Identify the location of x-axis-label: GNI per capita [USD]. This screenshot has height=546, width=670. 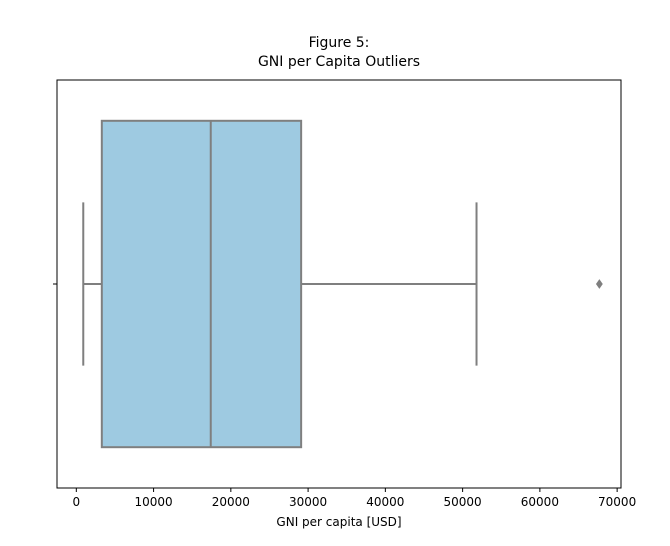
(338, 522).